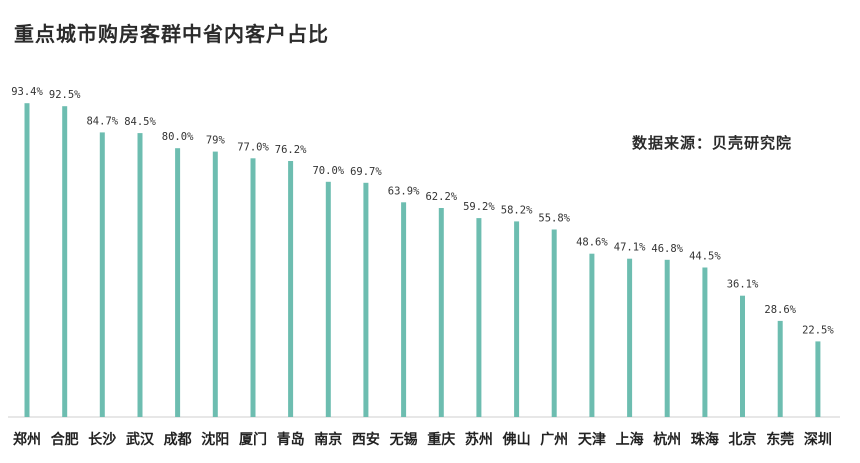  Describe the element at coordinates (742, 356) in the screenshot. I see `bar-北京` at that location.